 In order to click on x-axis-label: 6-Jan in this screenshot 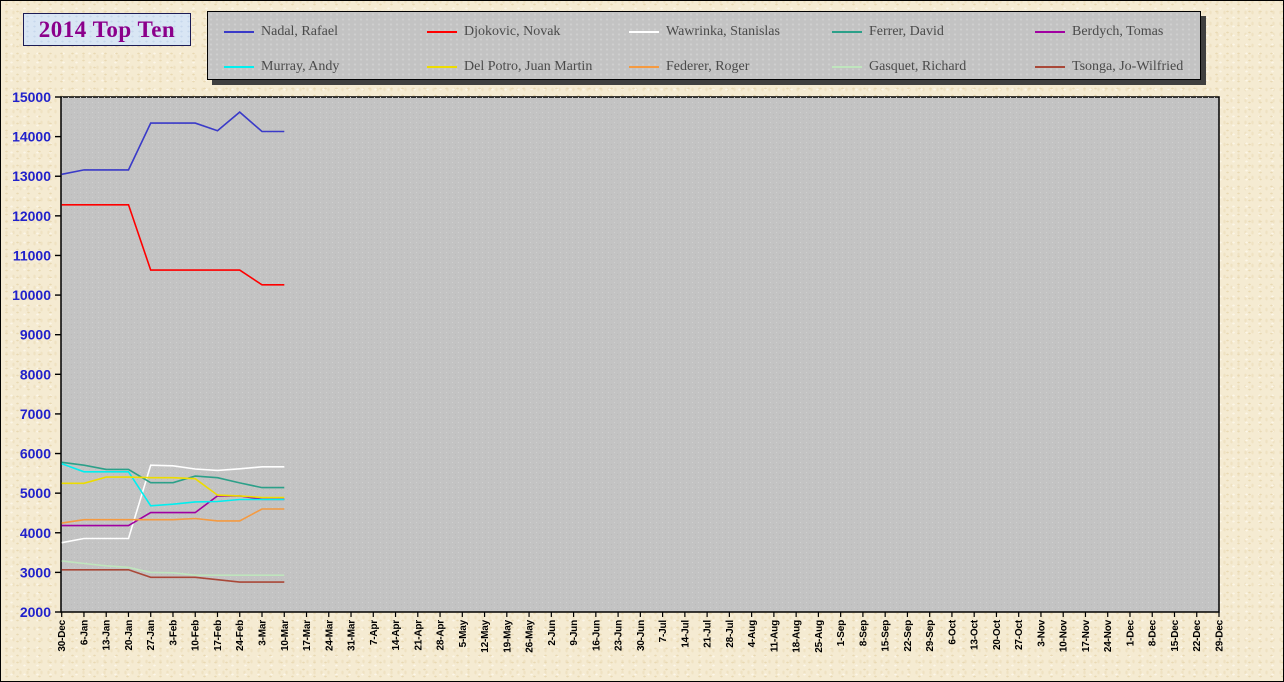, I will do `click(84, 632)`.